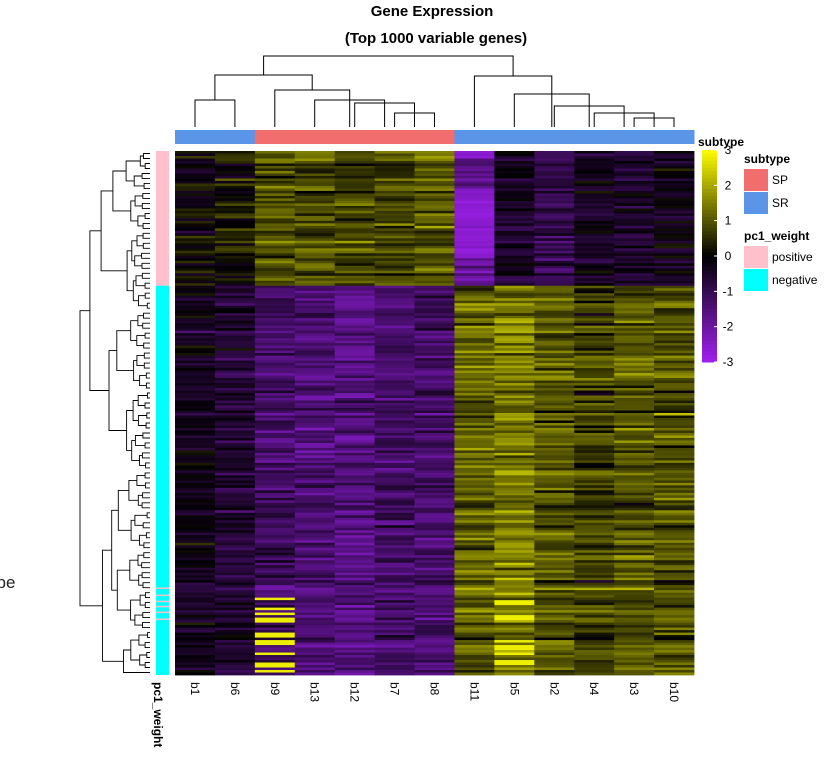  What do you see at coordinates (162, 480) in the screenshot?
I see `pc1-negative-block` at bounding box center [162, 480].